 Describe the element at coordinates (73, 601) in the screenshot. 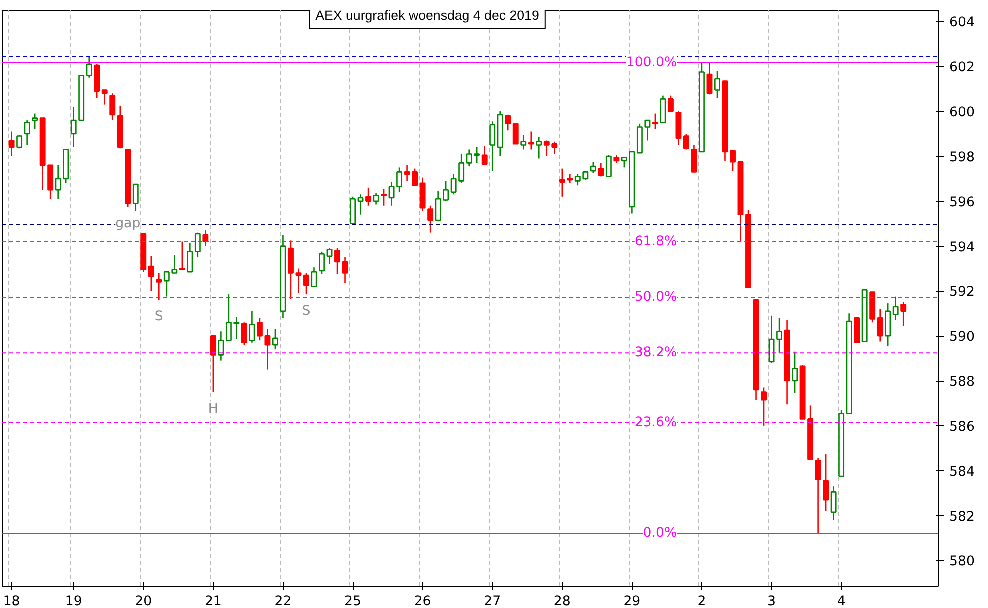

I see `x-tick-label: 19` at that location.